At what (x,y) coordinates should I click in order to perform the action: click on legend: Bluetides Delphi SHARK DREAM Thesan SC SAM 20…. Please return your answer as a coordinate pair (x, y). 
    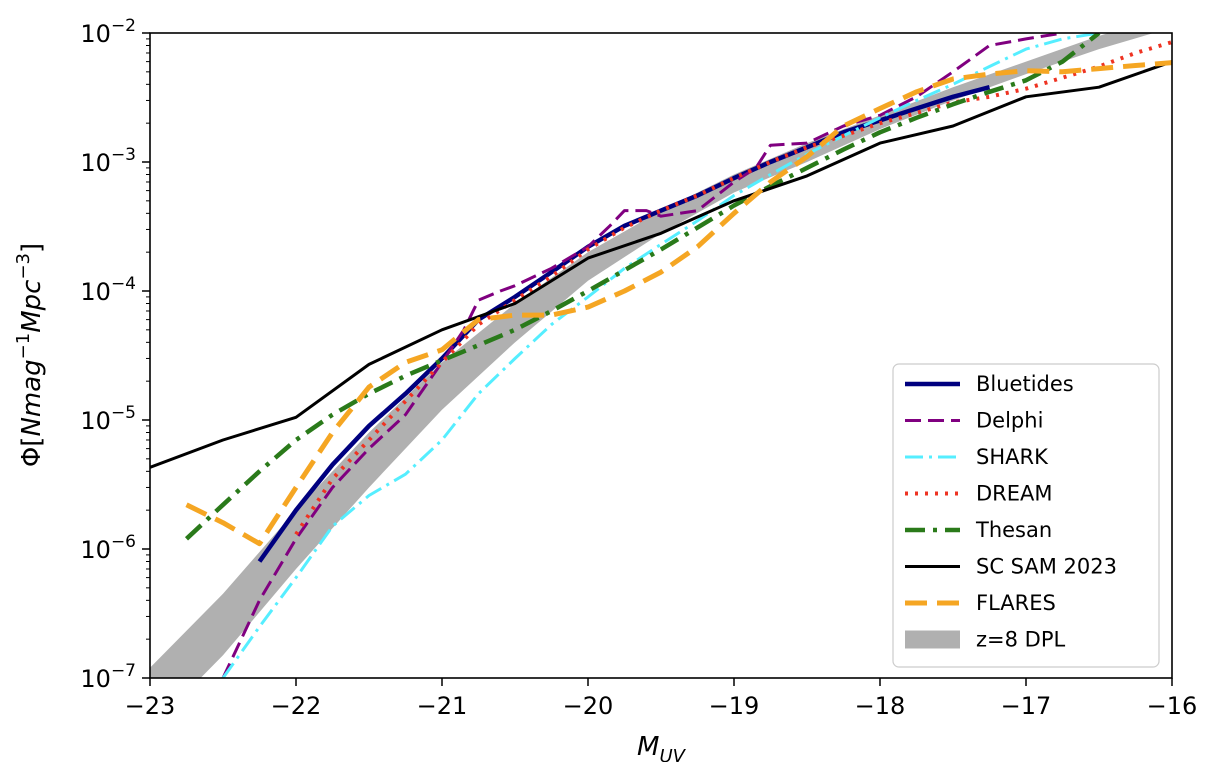
    Looking at the image, I should click on (1026, 515).